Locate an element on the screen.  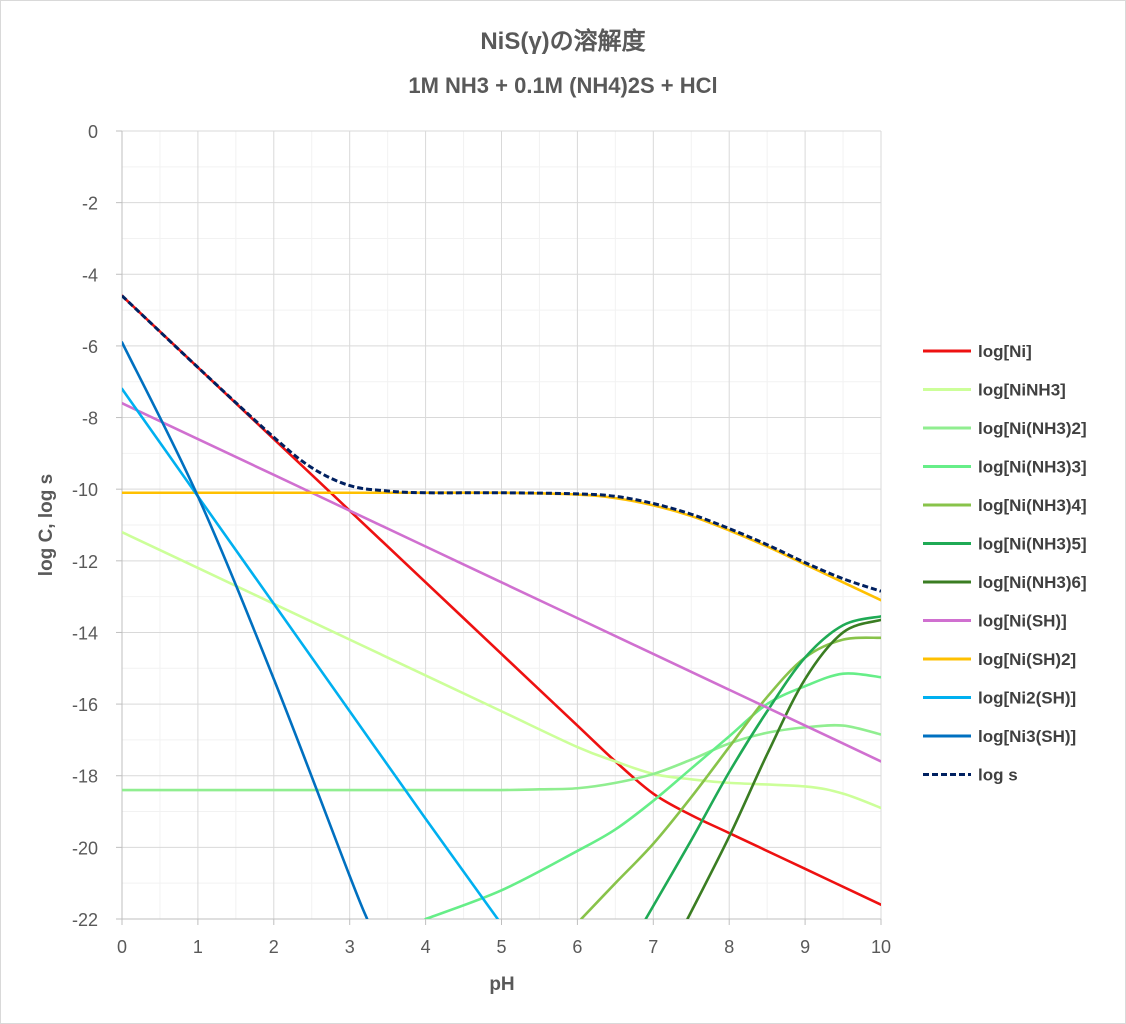
x-axis-label: pH is located at coordinates (501, 984).